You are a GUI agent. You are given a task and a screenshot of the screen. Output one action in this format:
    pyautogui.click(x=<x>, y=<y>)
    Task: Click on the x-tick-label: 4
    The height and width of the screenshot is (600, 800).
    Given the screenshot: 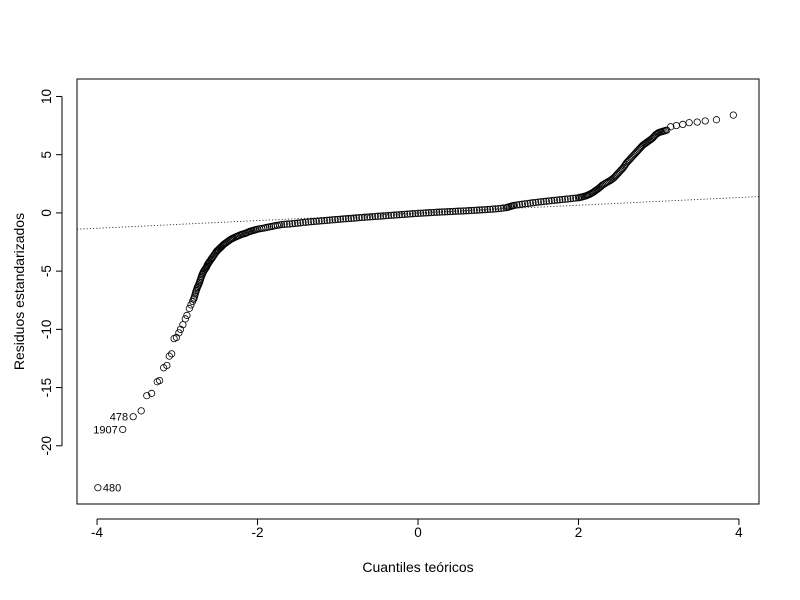 What is the action you would take?
    pyautogui.click(x=739, y=532)
    